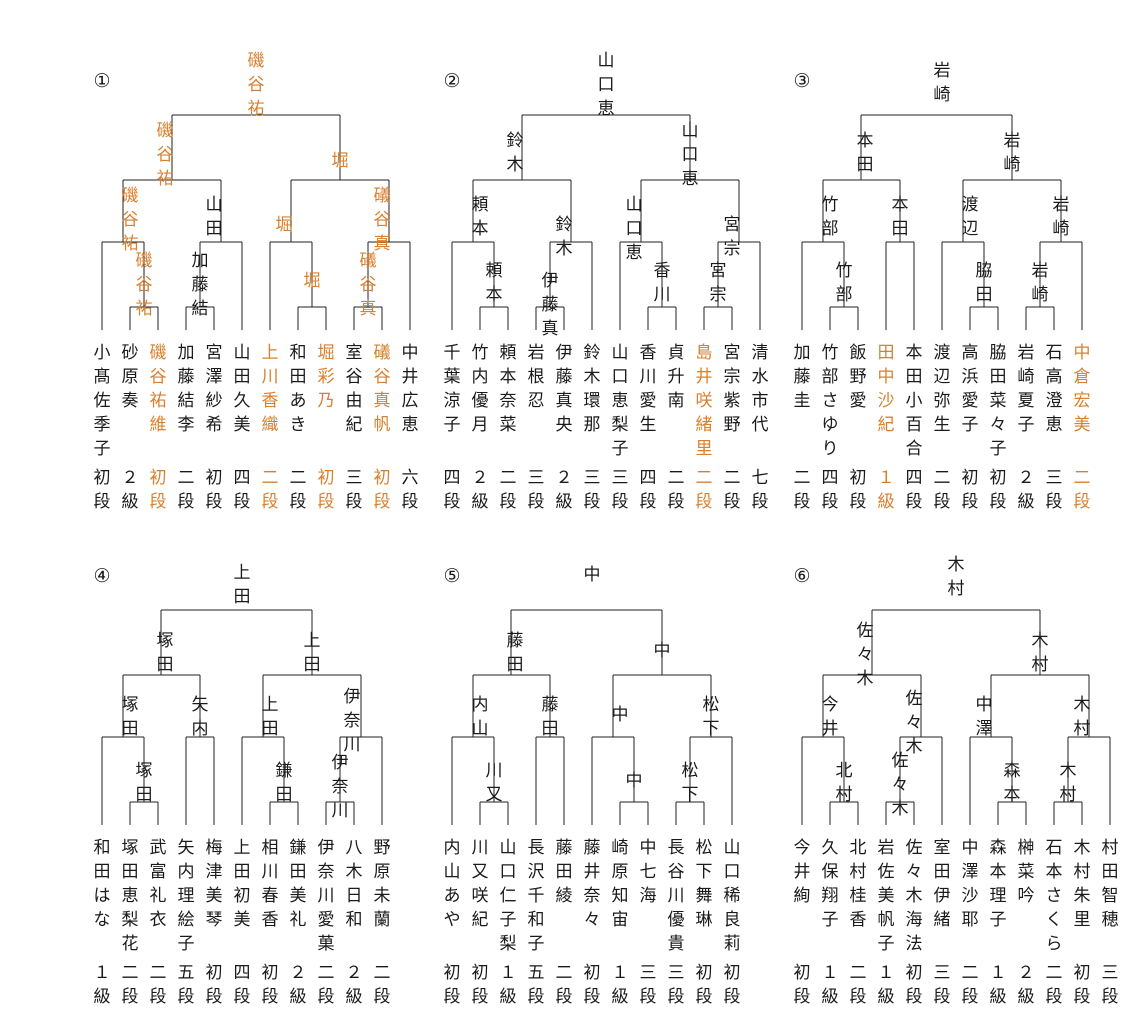 The image size is (1138, 1029). I want to click on player-name: 貞升南, so click(676, 377).